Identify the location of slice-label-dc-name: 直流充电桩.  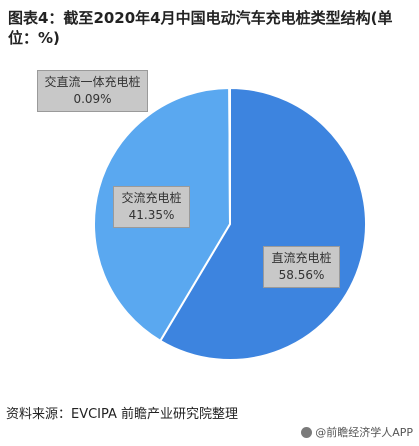
(301, 258).